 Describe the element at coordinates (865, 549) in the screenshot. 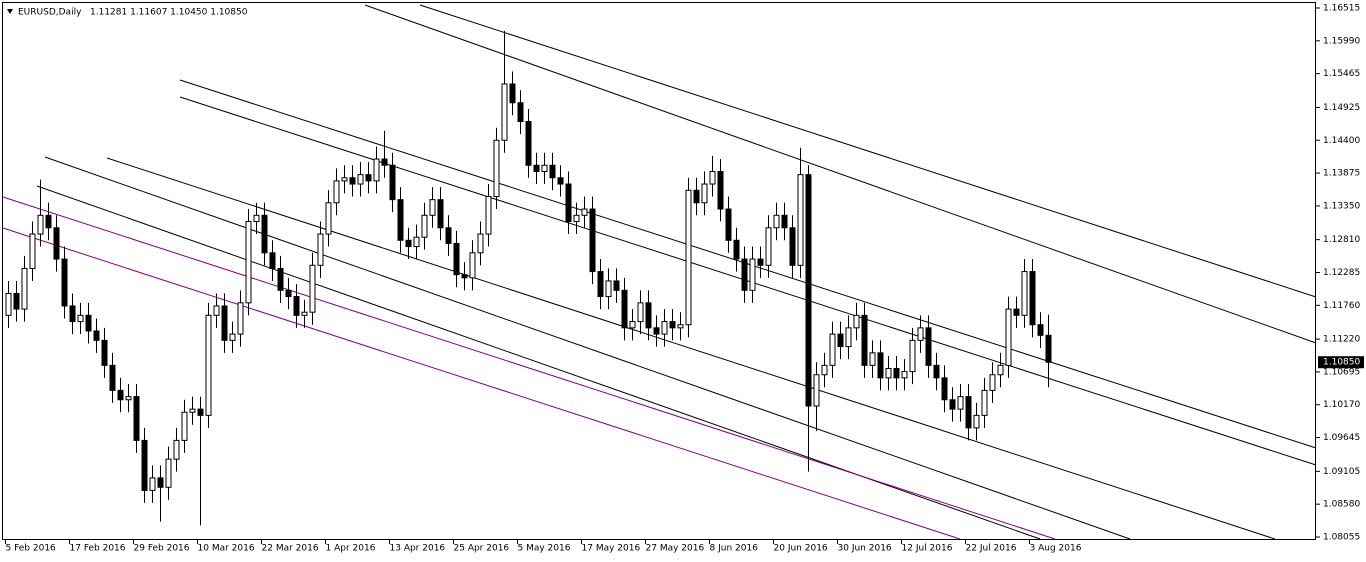

I see `x-tick-label: 30 Jun 2016` at that location.